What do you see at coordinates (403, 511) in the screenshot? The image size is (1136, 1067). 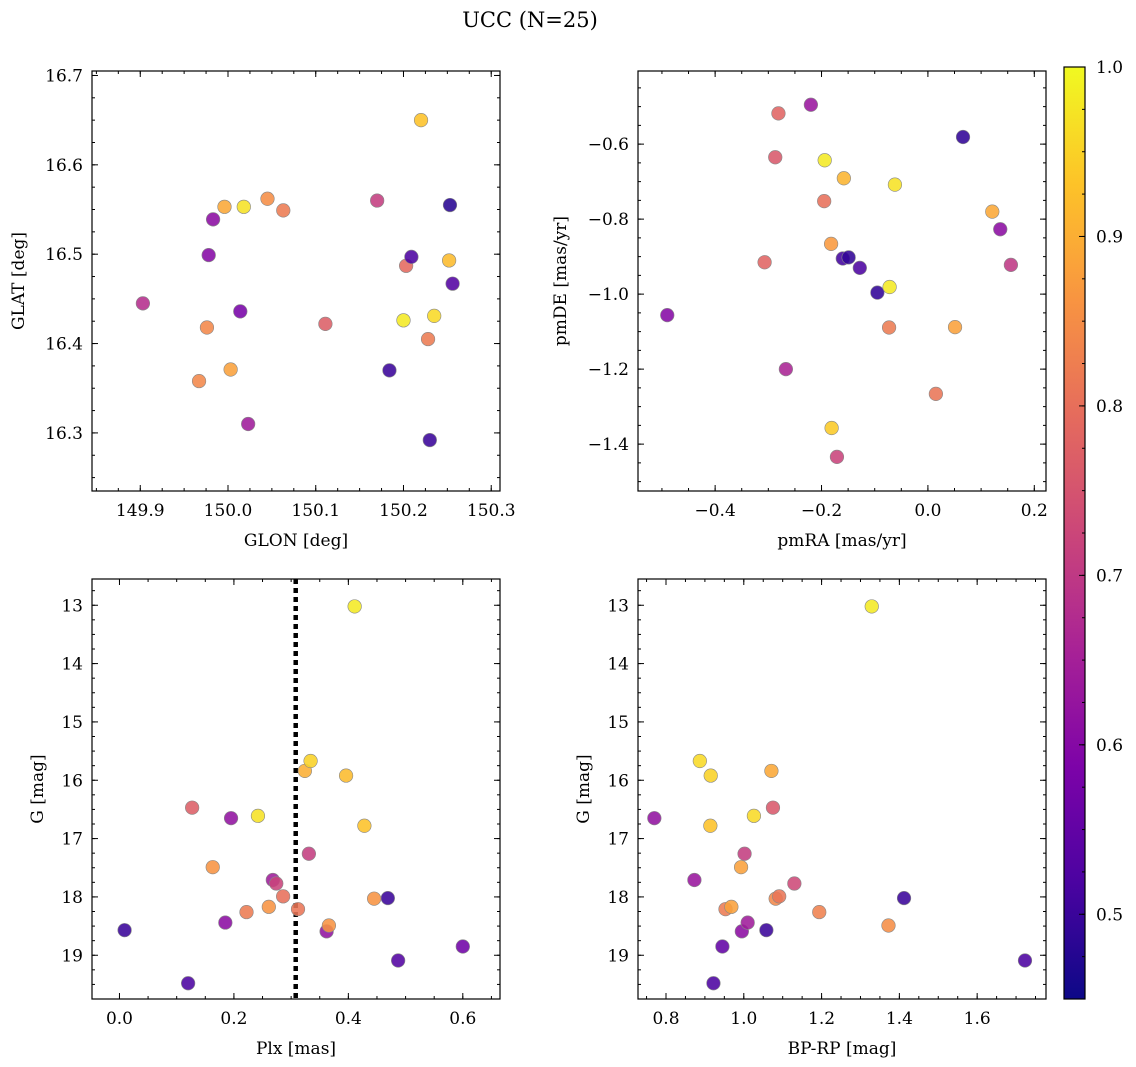 I see `x-tick-label: 150.2` at bounding box center [403, 511].